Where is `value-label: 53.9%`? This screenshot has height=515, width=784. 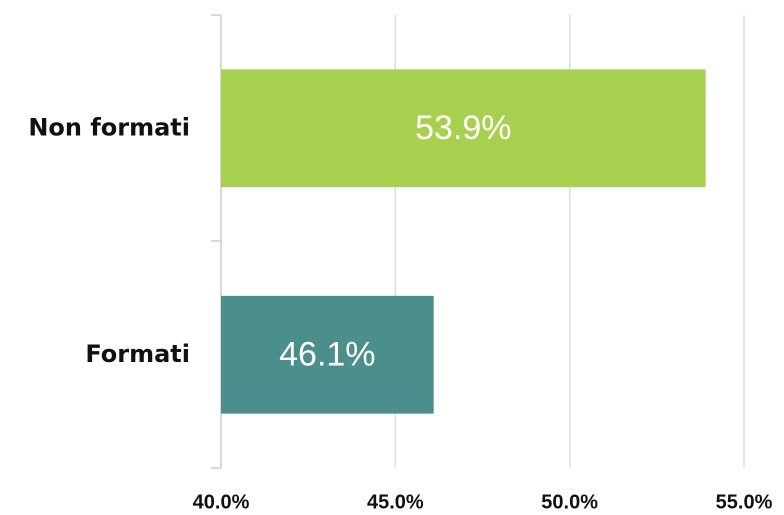 value-label: 53.9% is located at coordinates (463, 128).